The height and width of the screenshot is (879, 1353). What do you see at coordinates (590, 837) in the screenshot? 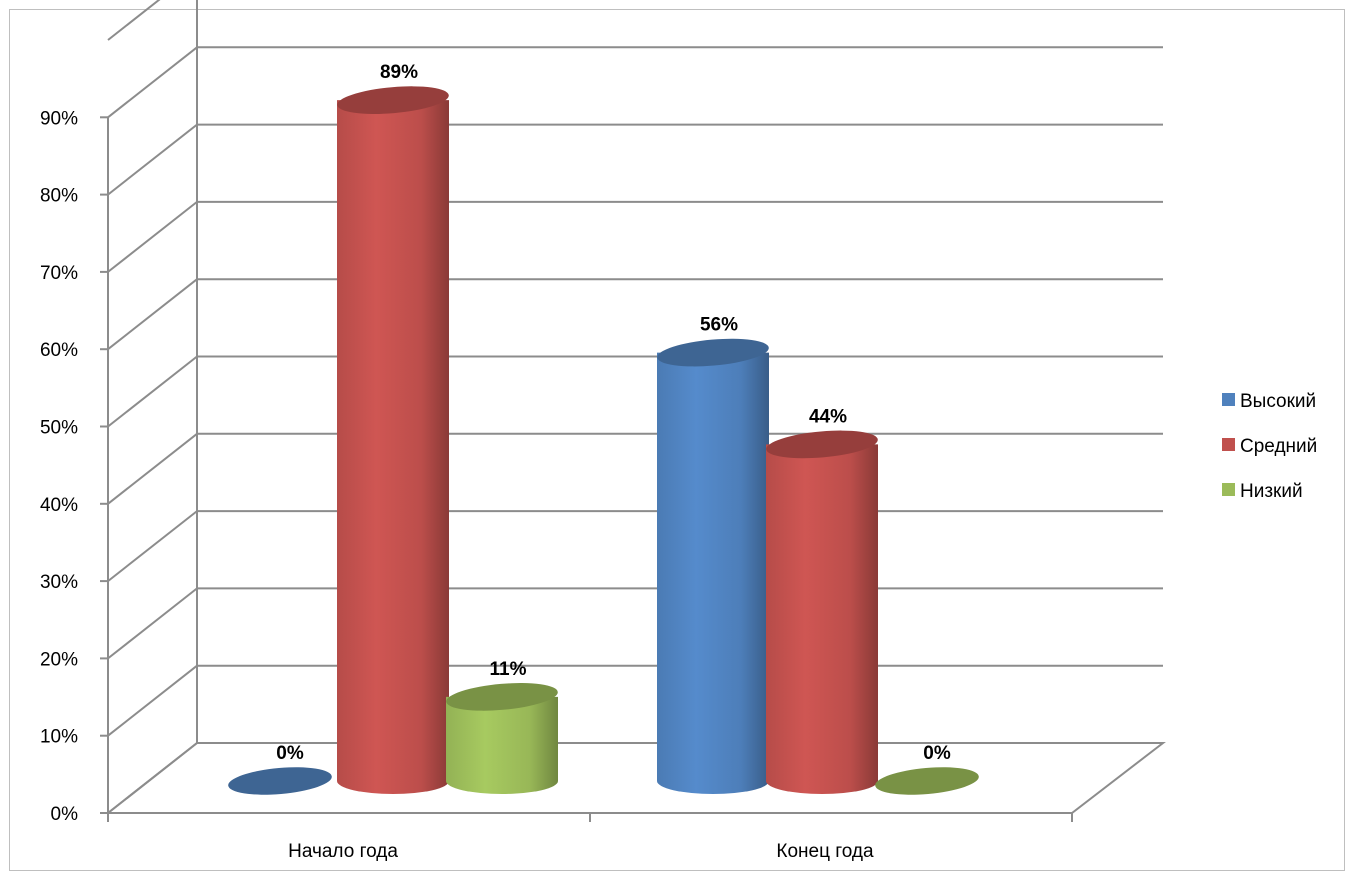
I see `x-axis-ticks: Начало года Конец года` at bounding box center [590, 837].